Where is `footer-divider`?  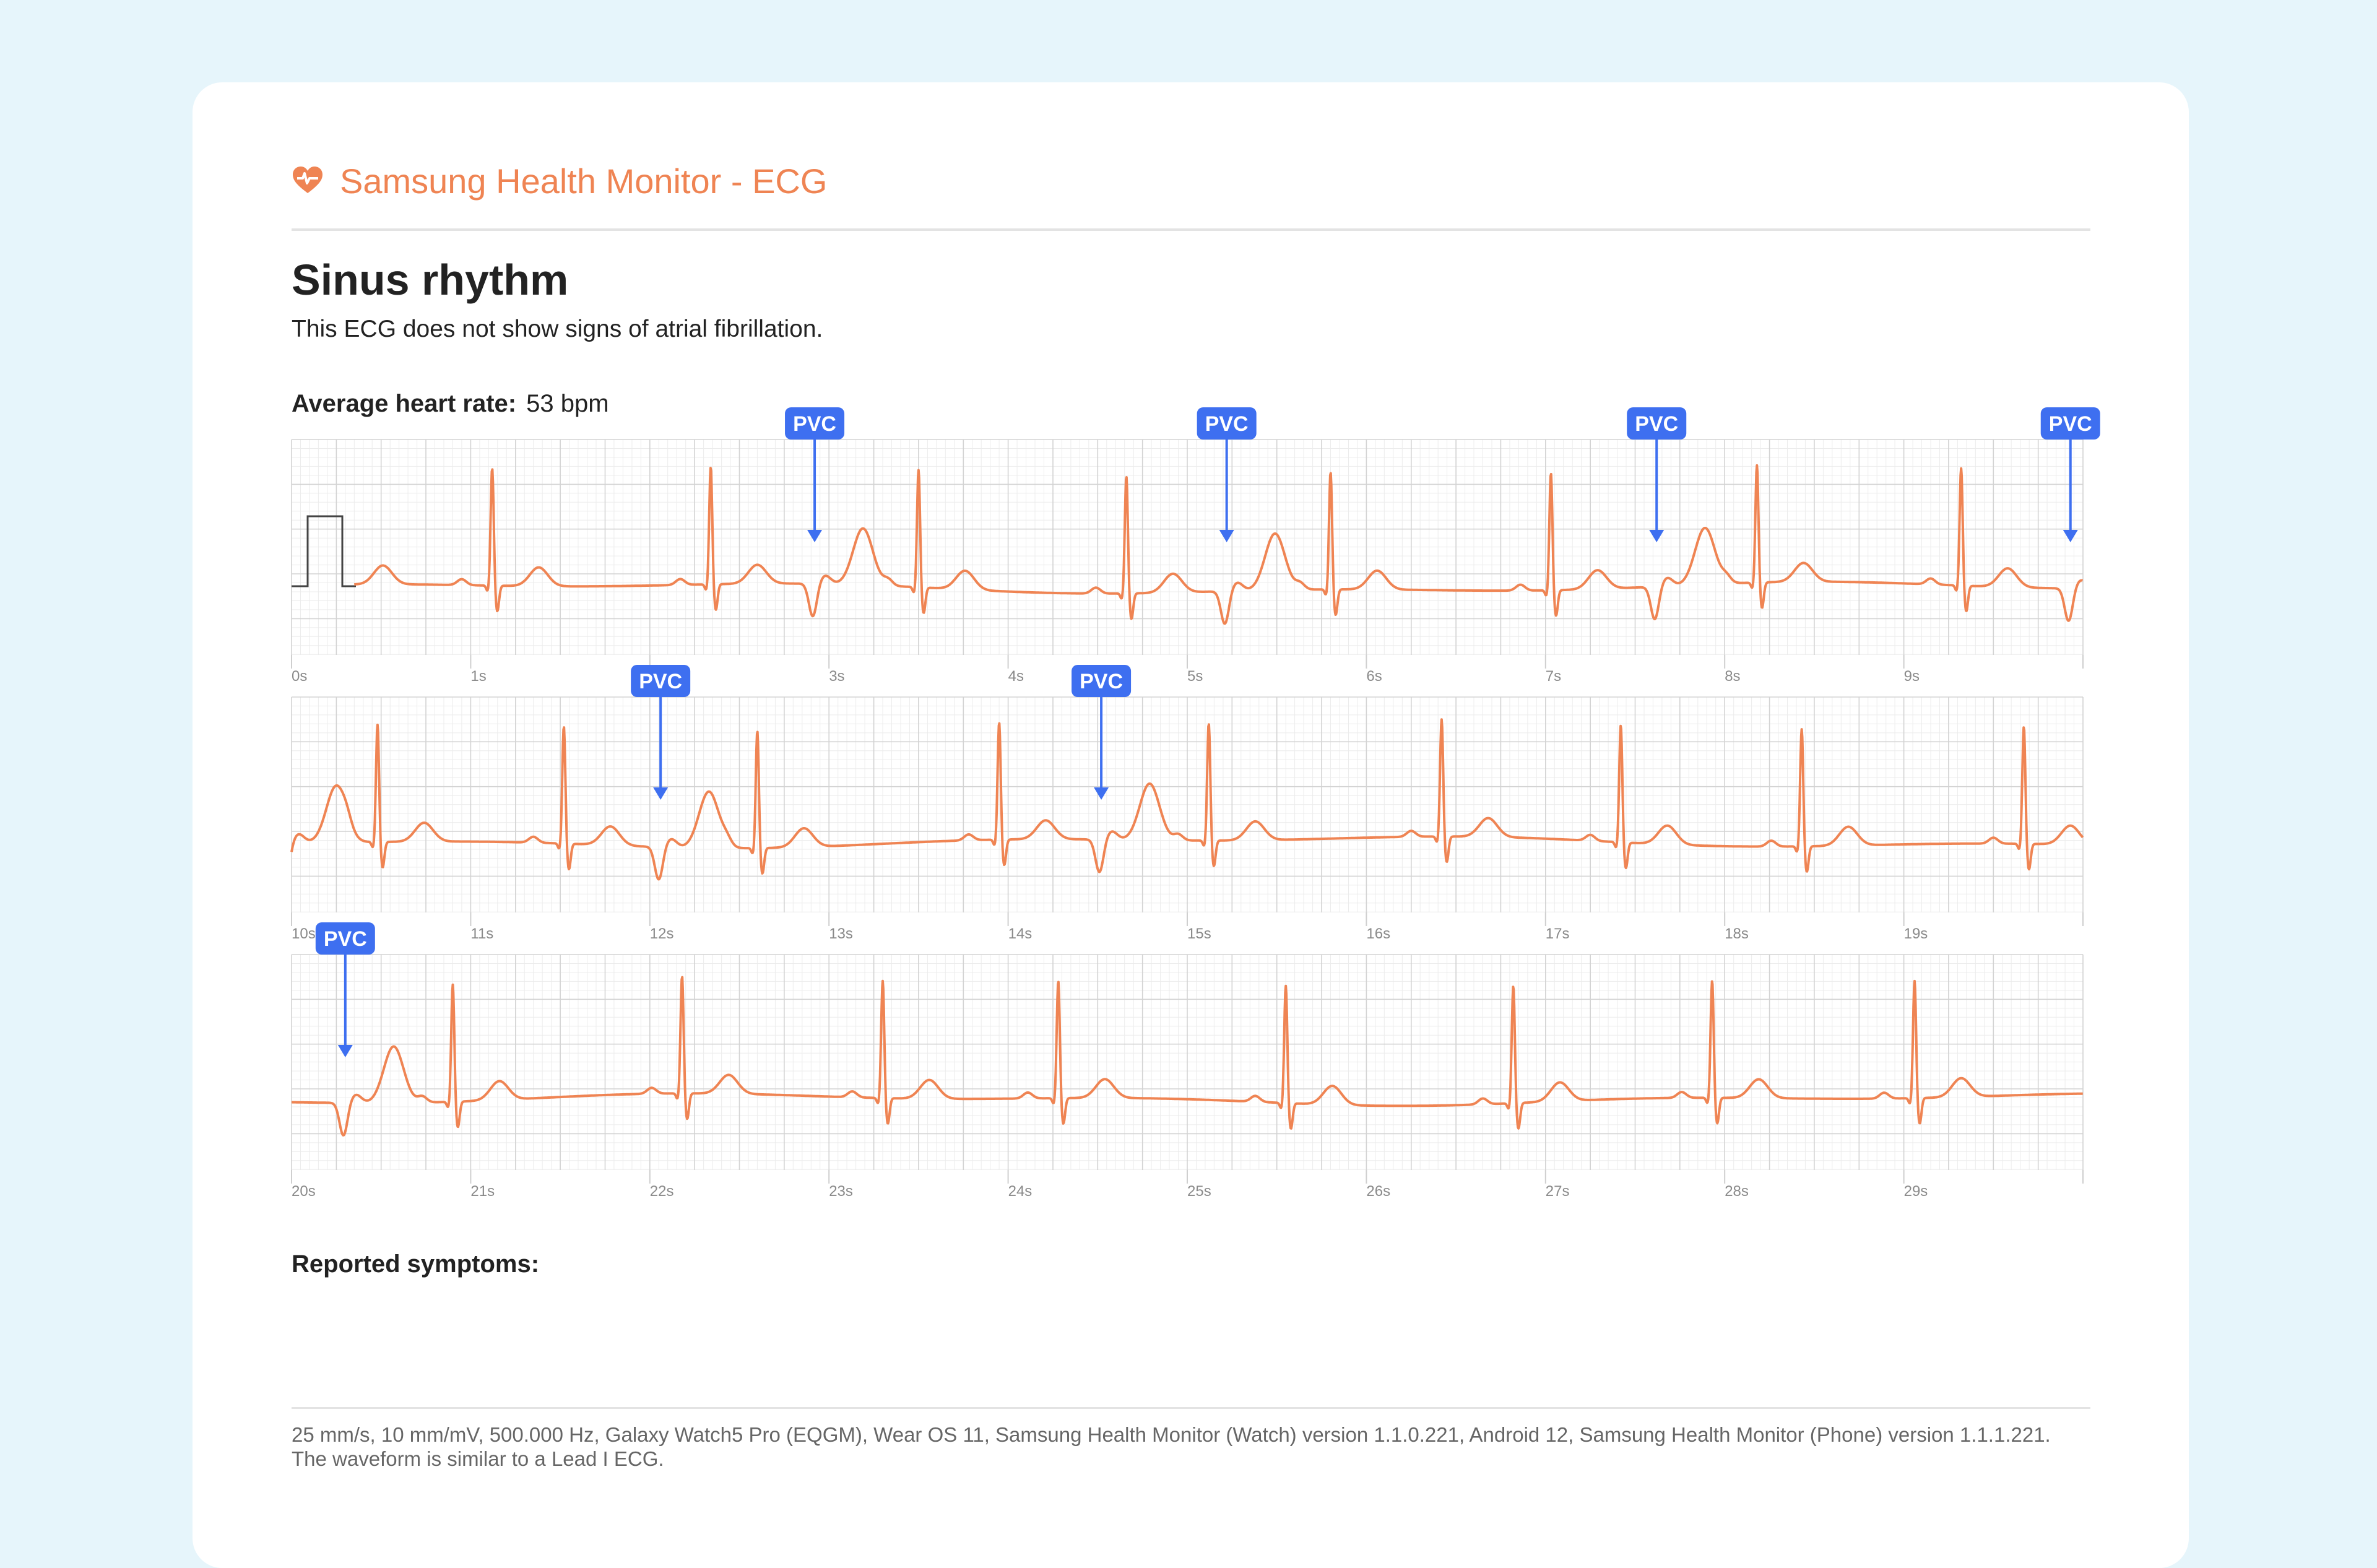
footer-divider is located at coordinates (1191, 1408).